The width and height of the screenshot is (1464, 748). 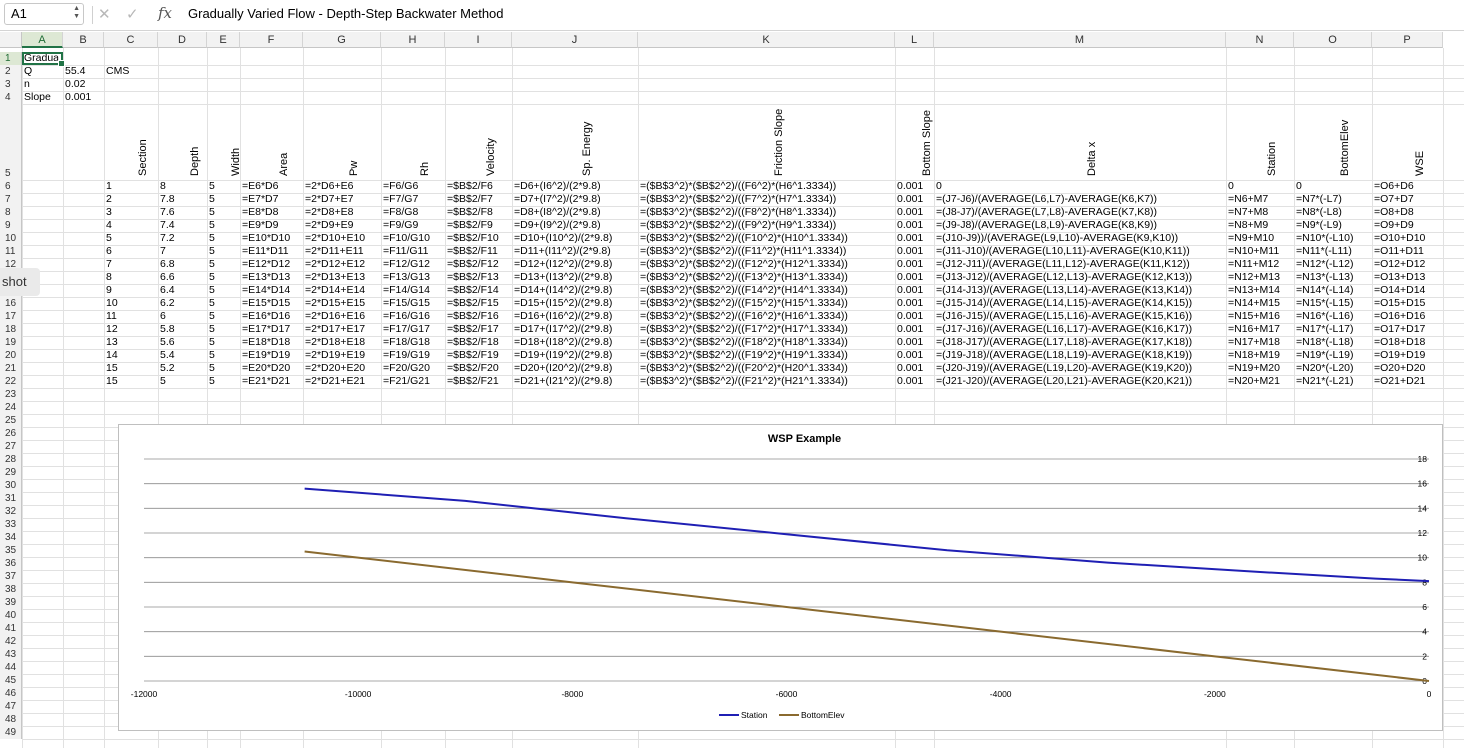 I want to click on cell-h13: =F13/G13, so click(x=406, y=277).